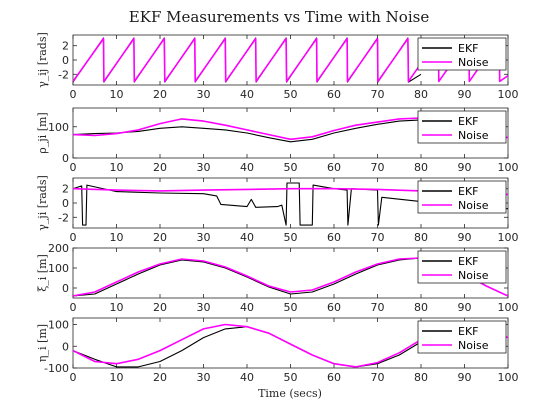 The height and width of the screenshot is (420, 560). Describe the element at coordinates (279, 17) in the screenshot. I see `figure-title: EKF Measurements vs Time with Noise` at that location.